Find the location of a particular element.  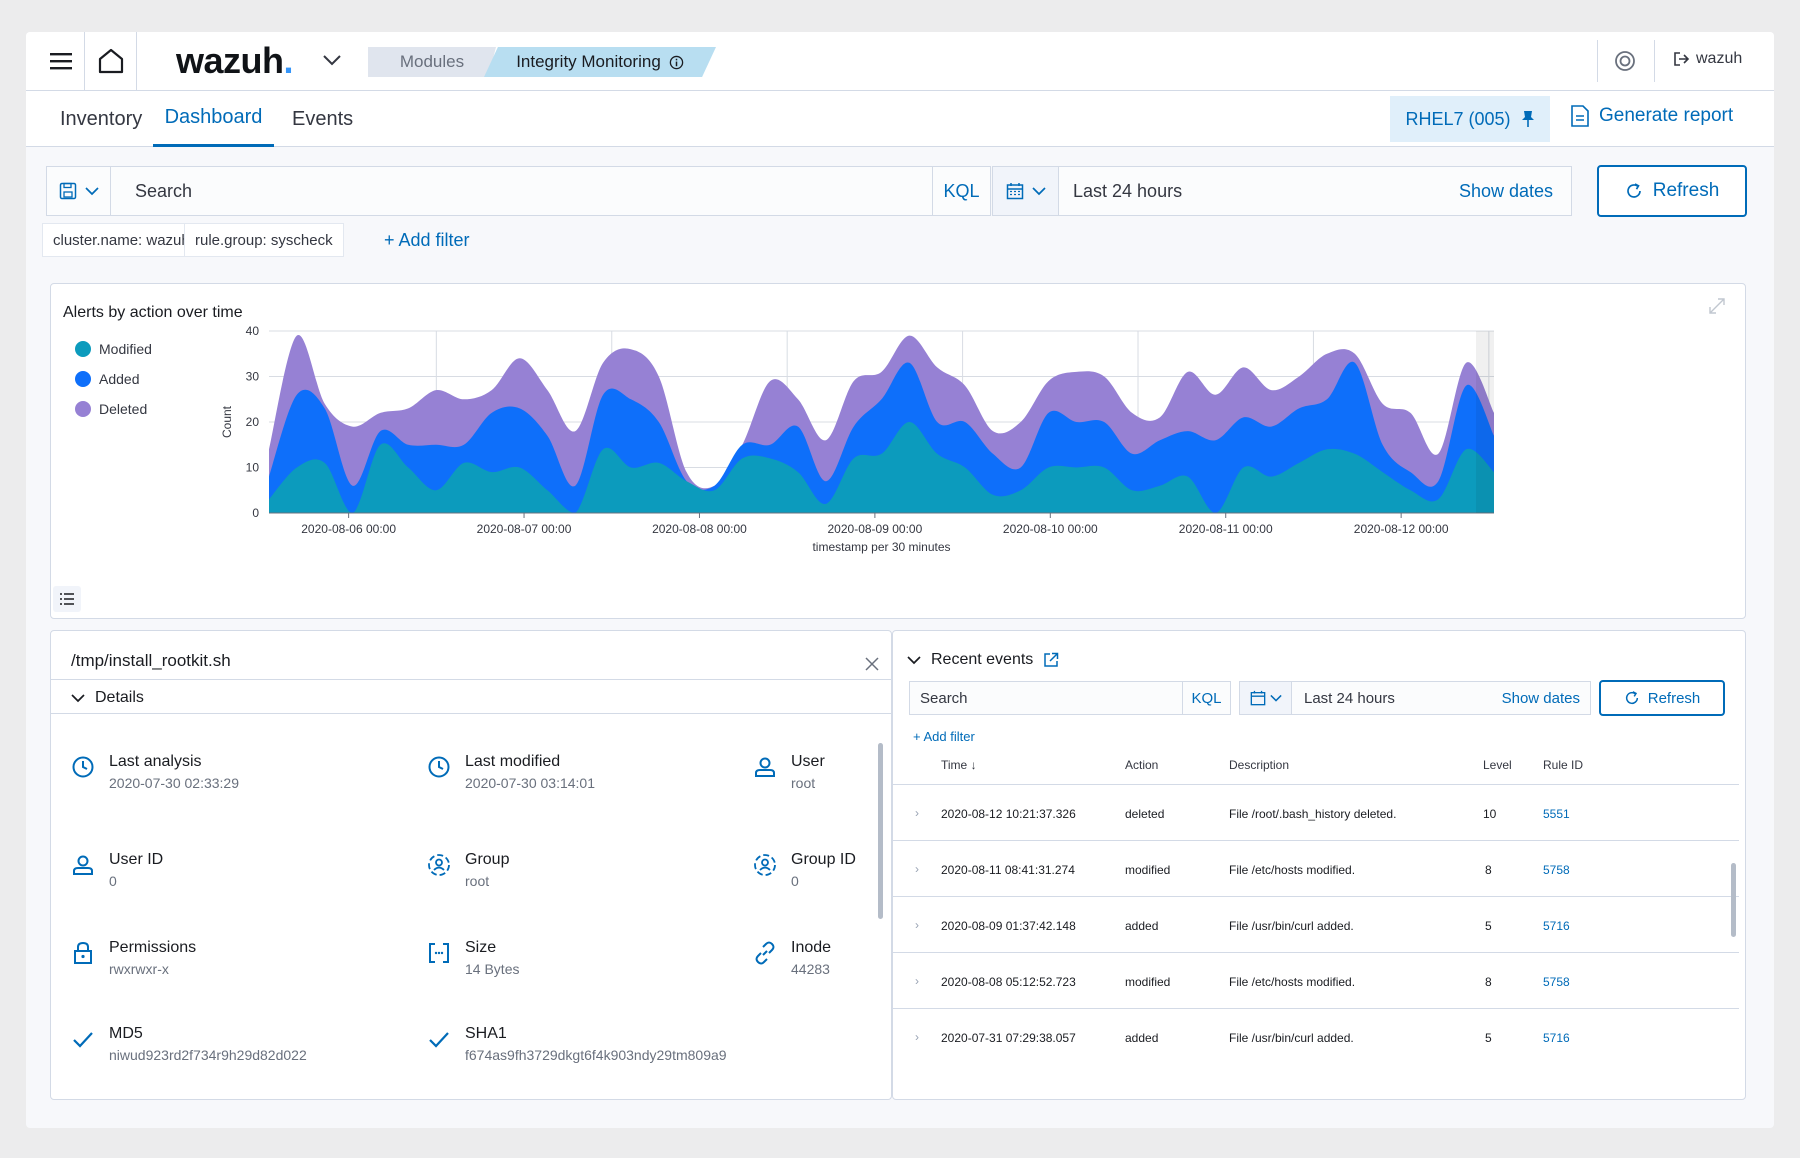

column-header-description: Description is located at coordinates (1259, 765).